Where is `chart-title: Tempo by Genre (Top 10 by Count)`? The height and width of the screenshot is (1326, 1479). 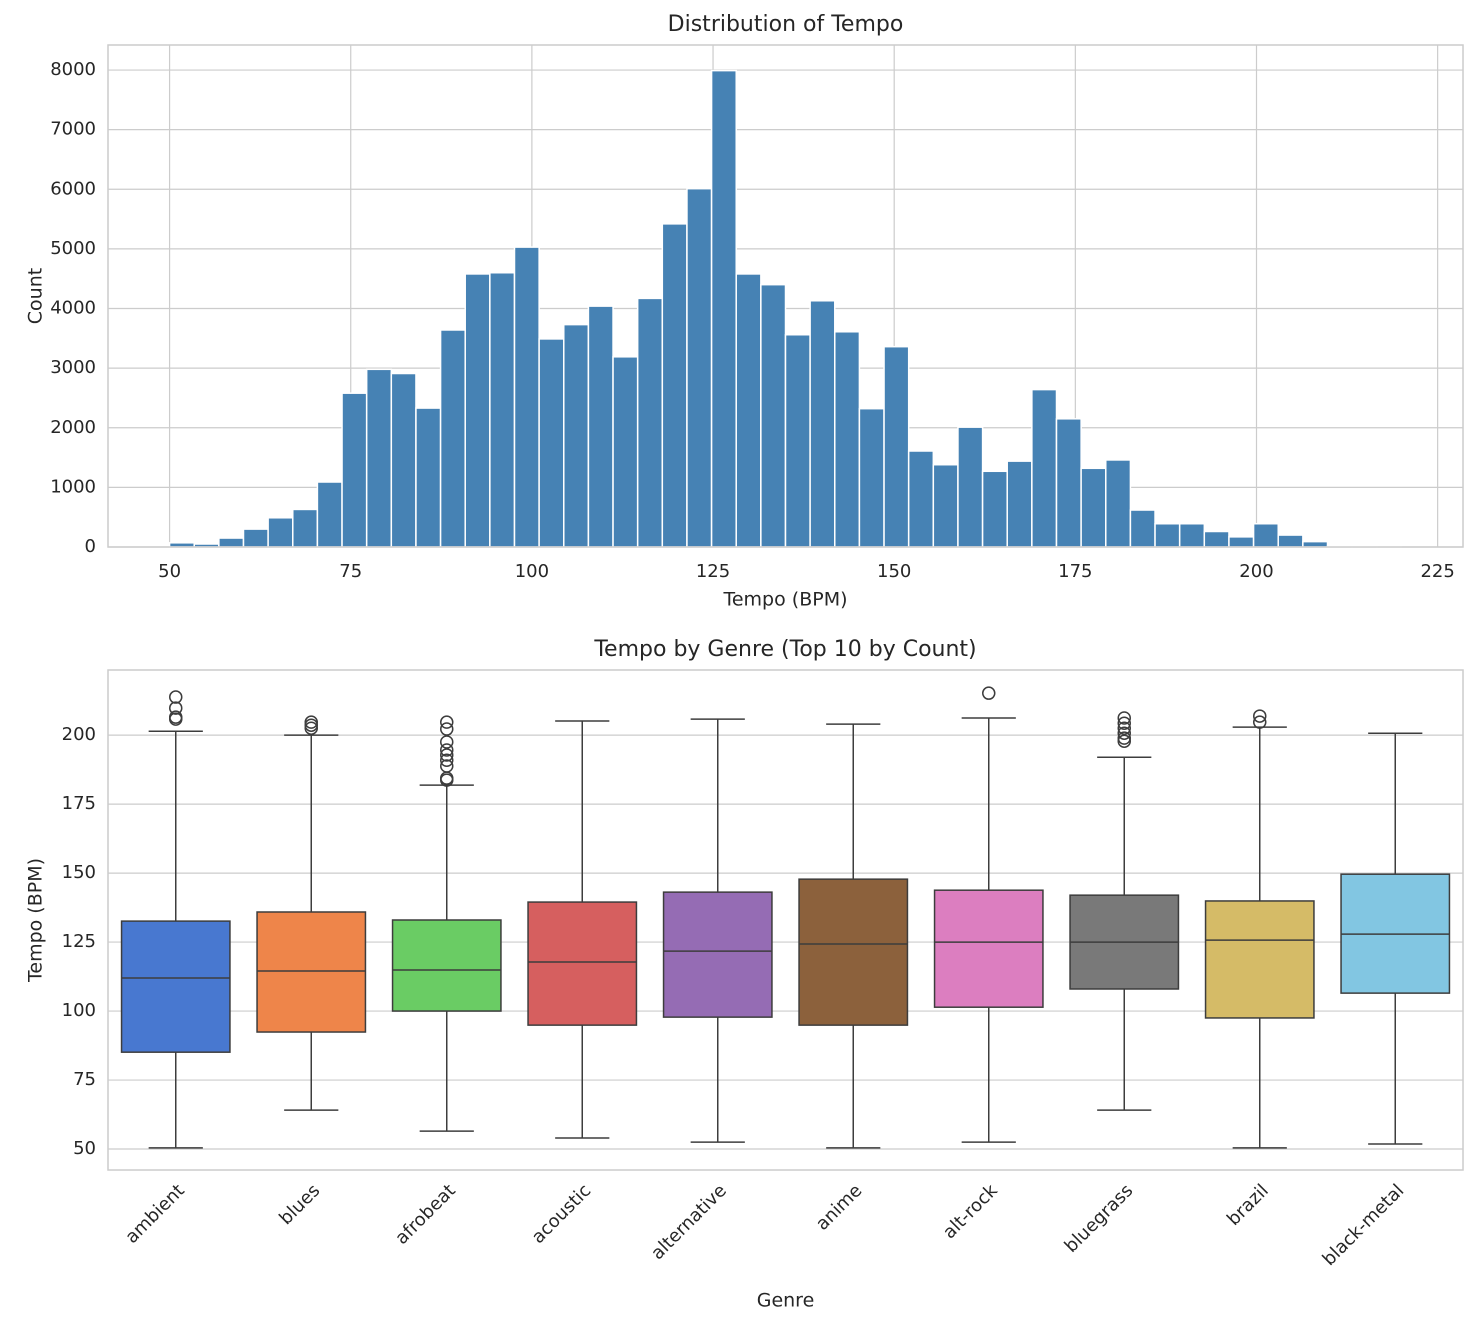
chart-title: Tempo by Genre (Top 10 by Count) is located at coordinates (784, 649).